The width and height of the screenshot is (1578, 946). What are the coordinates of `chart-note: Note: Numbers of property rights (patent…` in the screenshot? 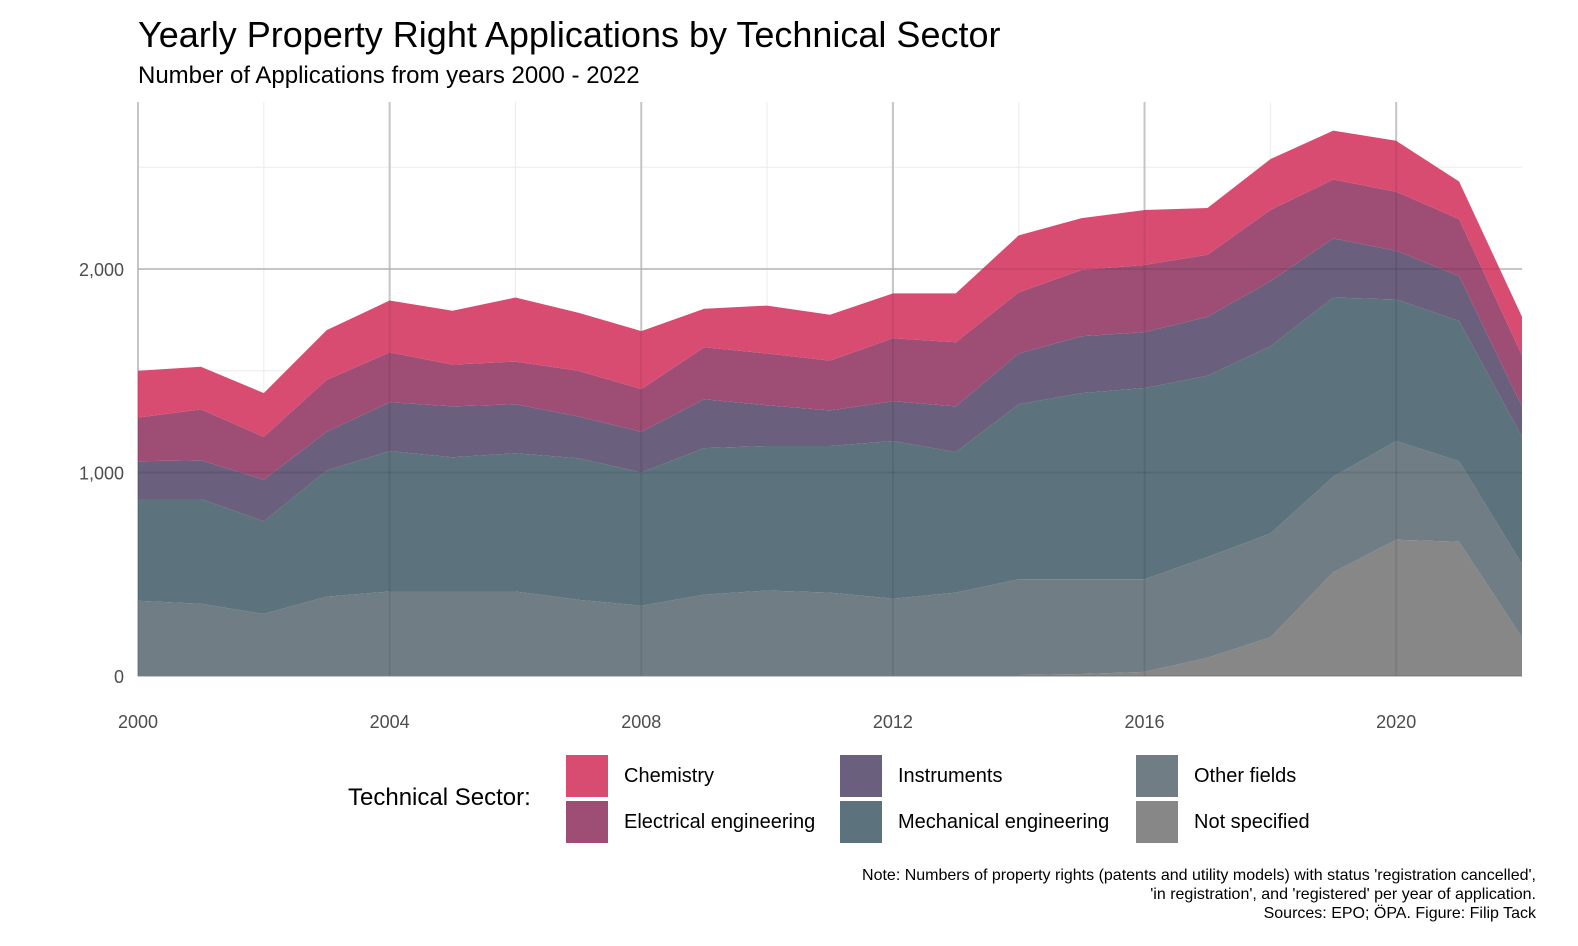 It's located at (1199, 894).